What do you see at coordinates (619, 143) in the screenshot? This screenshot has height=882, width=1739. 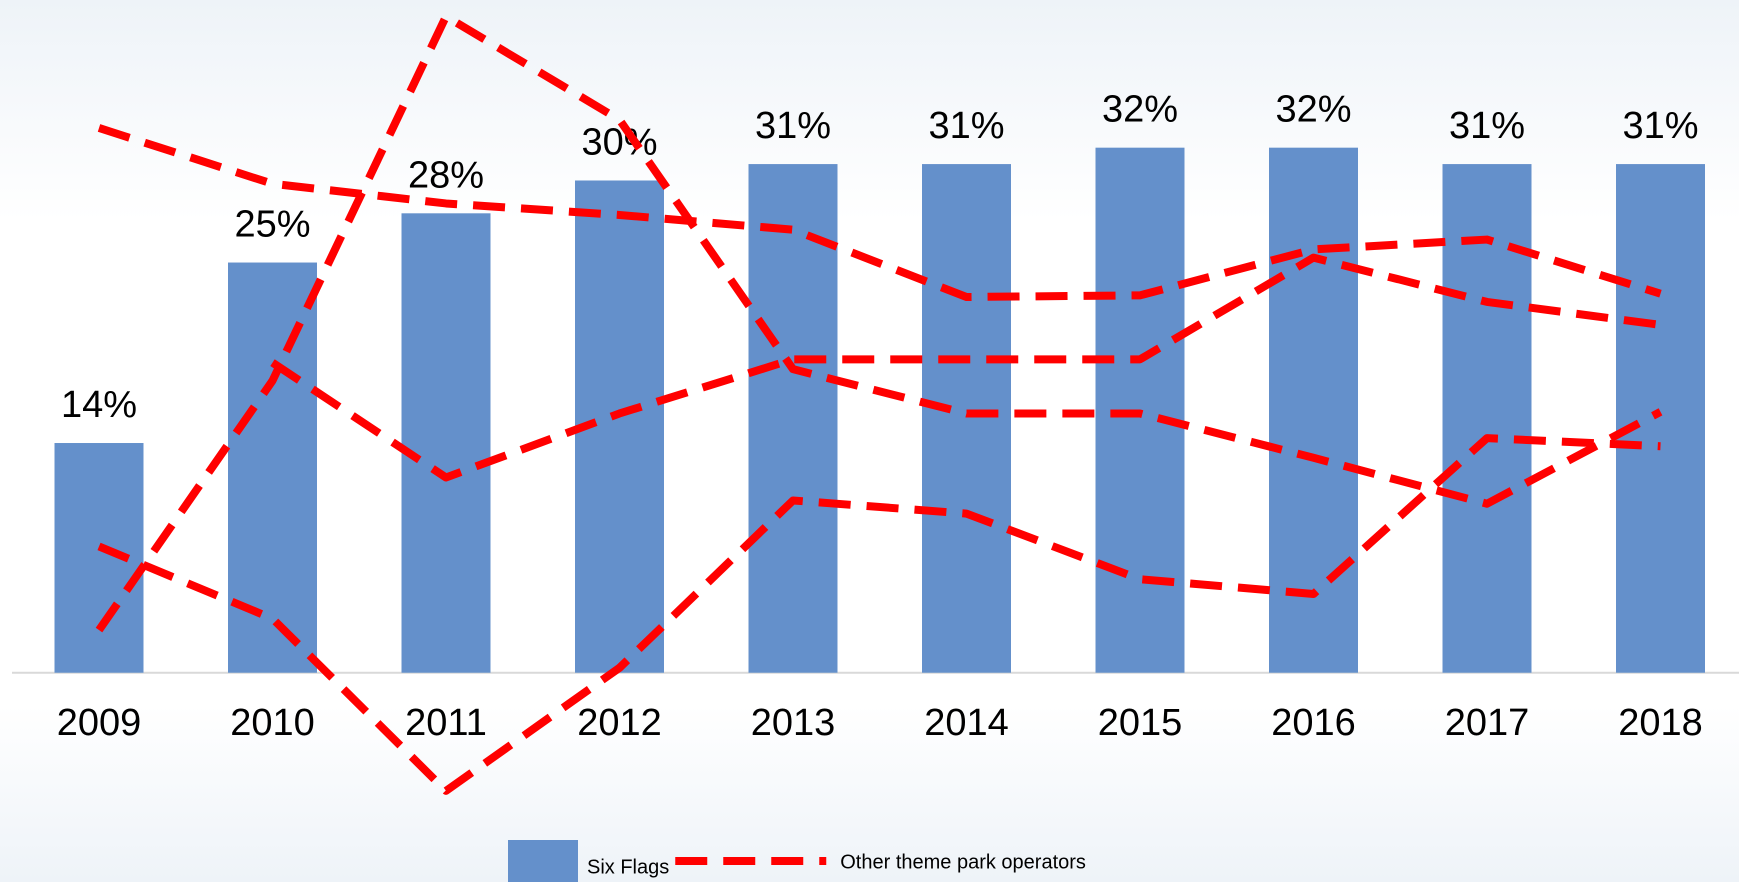 I see `value-label: 30%` at bounding box center [619, 143].